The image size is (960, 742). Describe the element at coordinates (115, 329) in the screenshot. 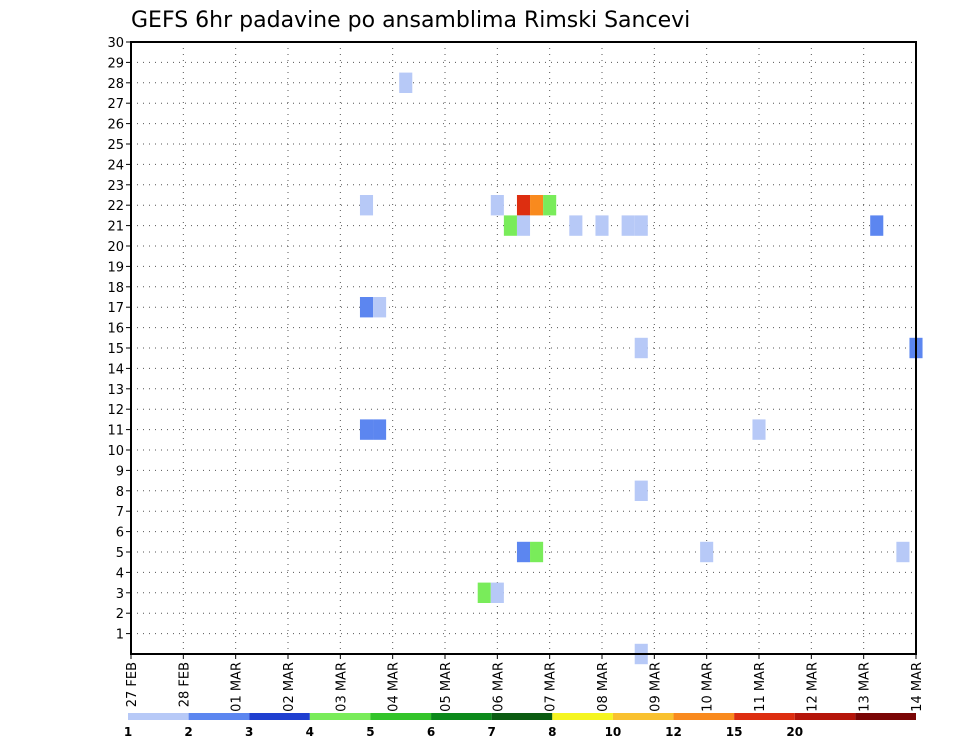

I see `y-tick-label: 16` at that location.